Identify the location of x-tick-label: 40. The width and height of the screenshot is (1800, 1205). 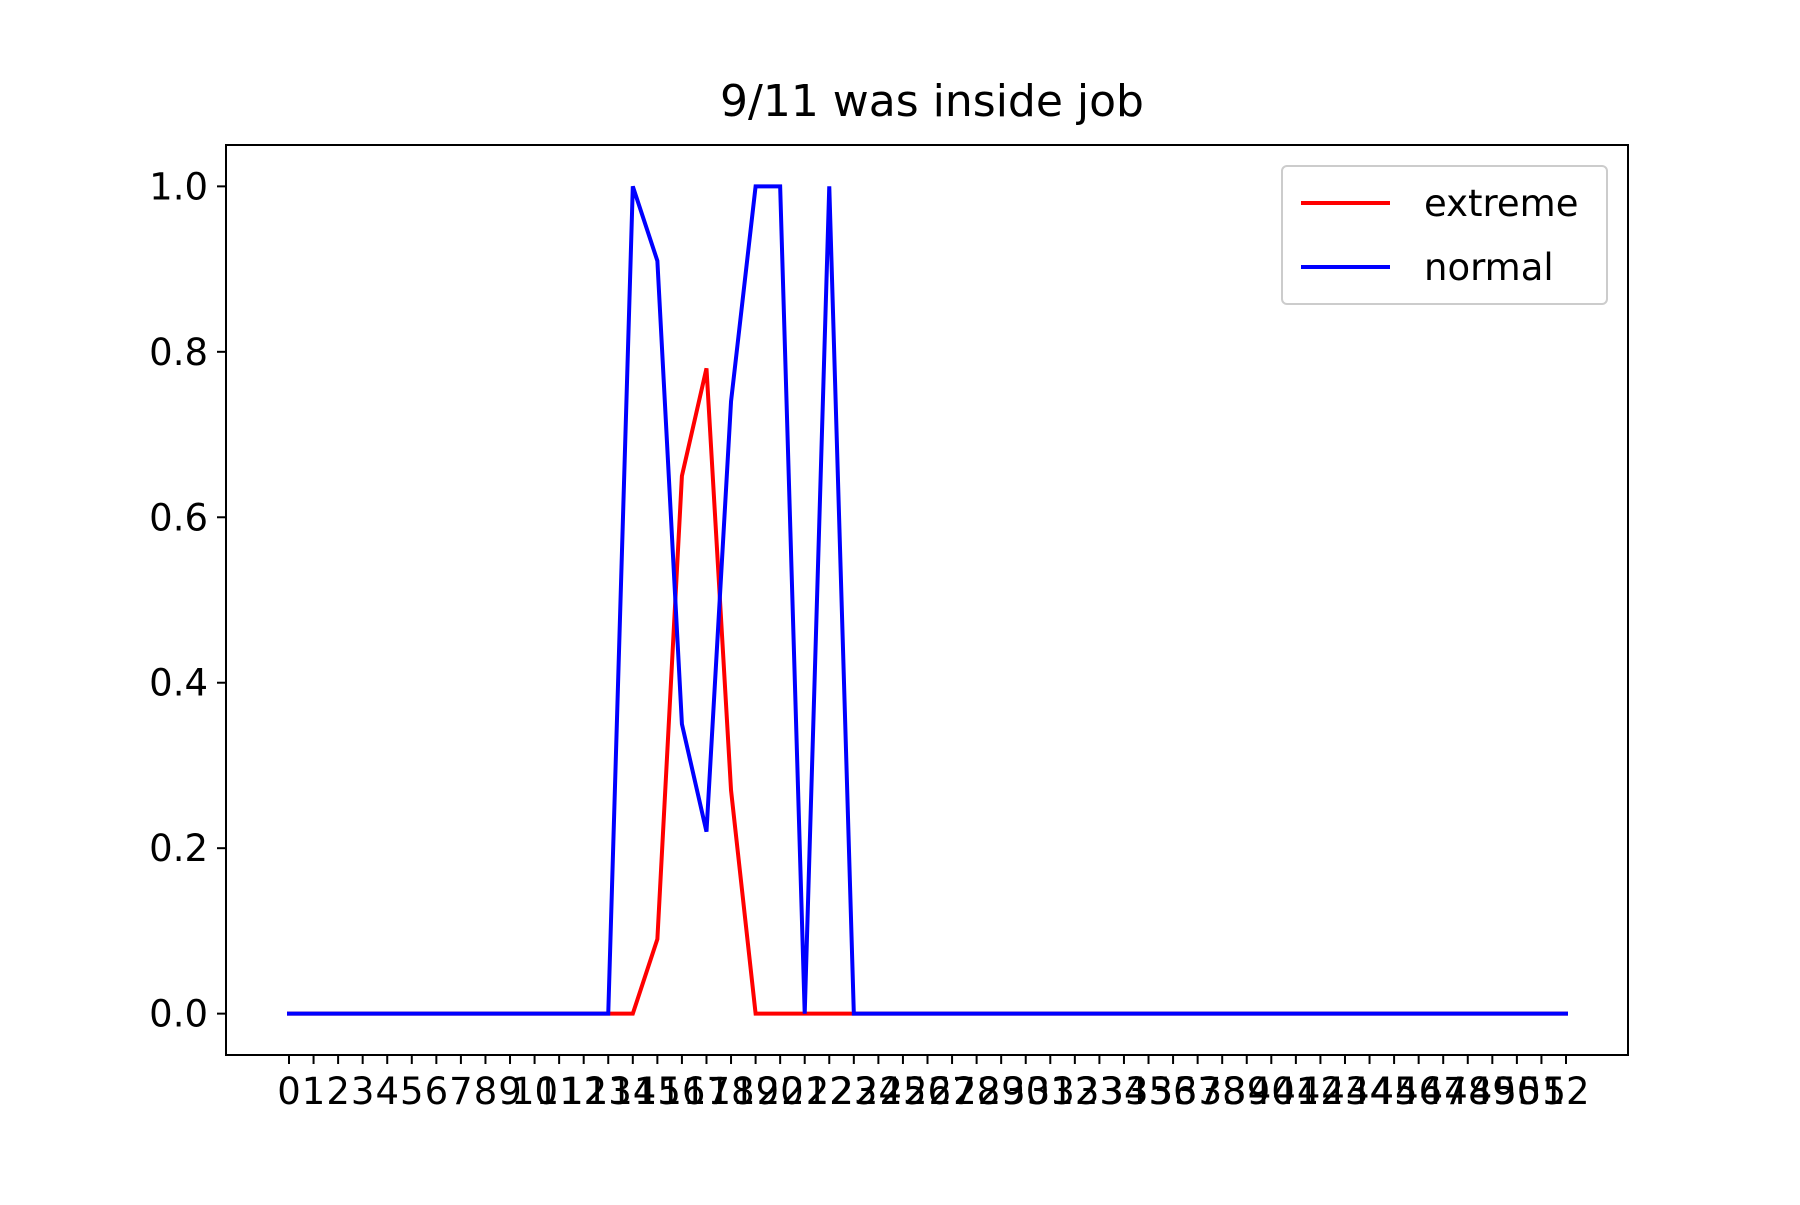
(1271, 1091).